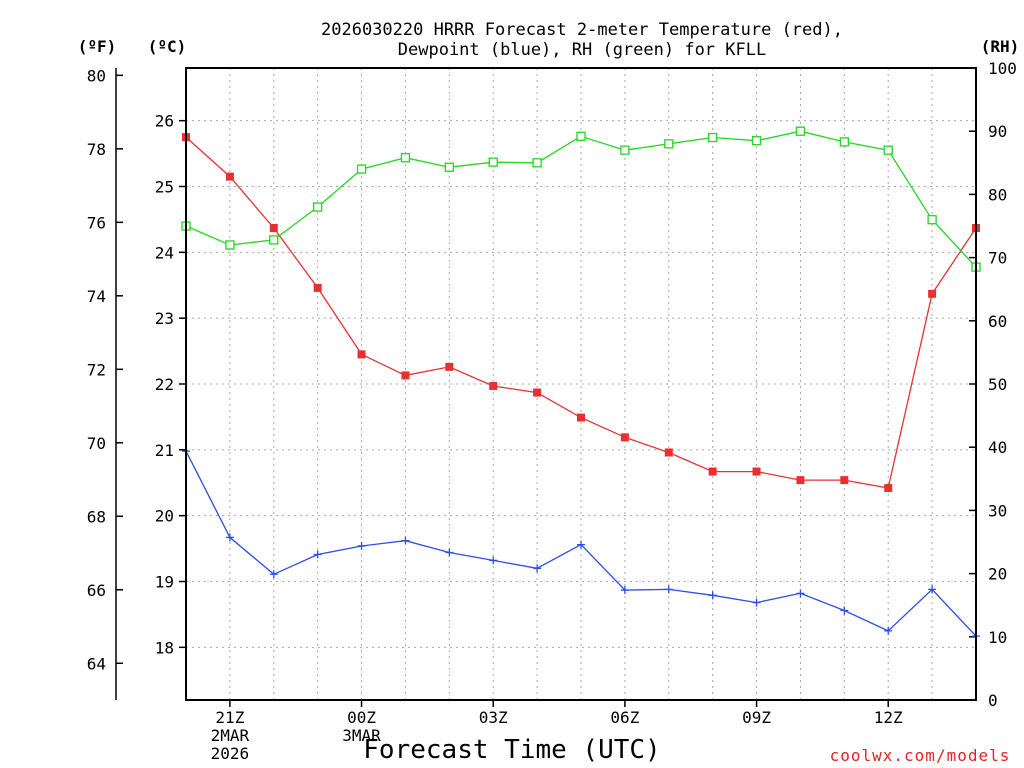 This screenshot has width=1024, height=768. I want to click on x-axis-title: Forecast Time (UTC), so click(511, 750).